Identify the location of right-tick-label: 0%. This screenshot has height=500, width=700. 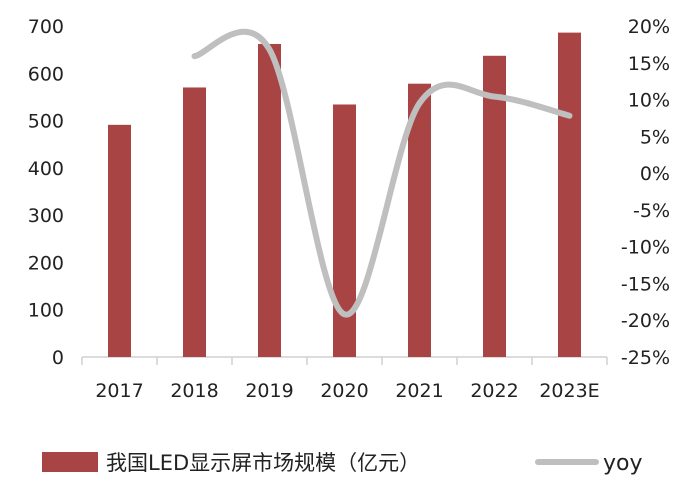
(655, 174).